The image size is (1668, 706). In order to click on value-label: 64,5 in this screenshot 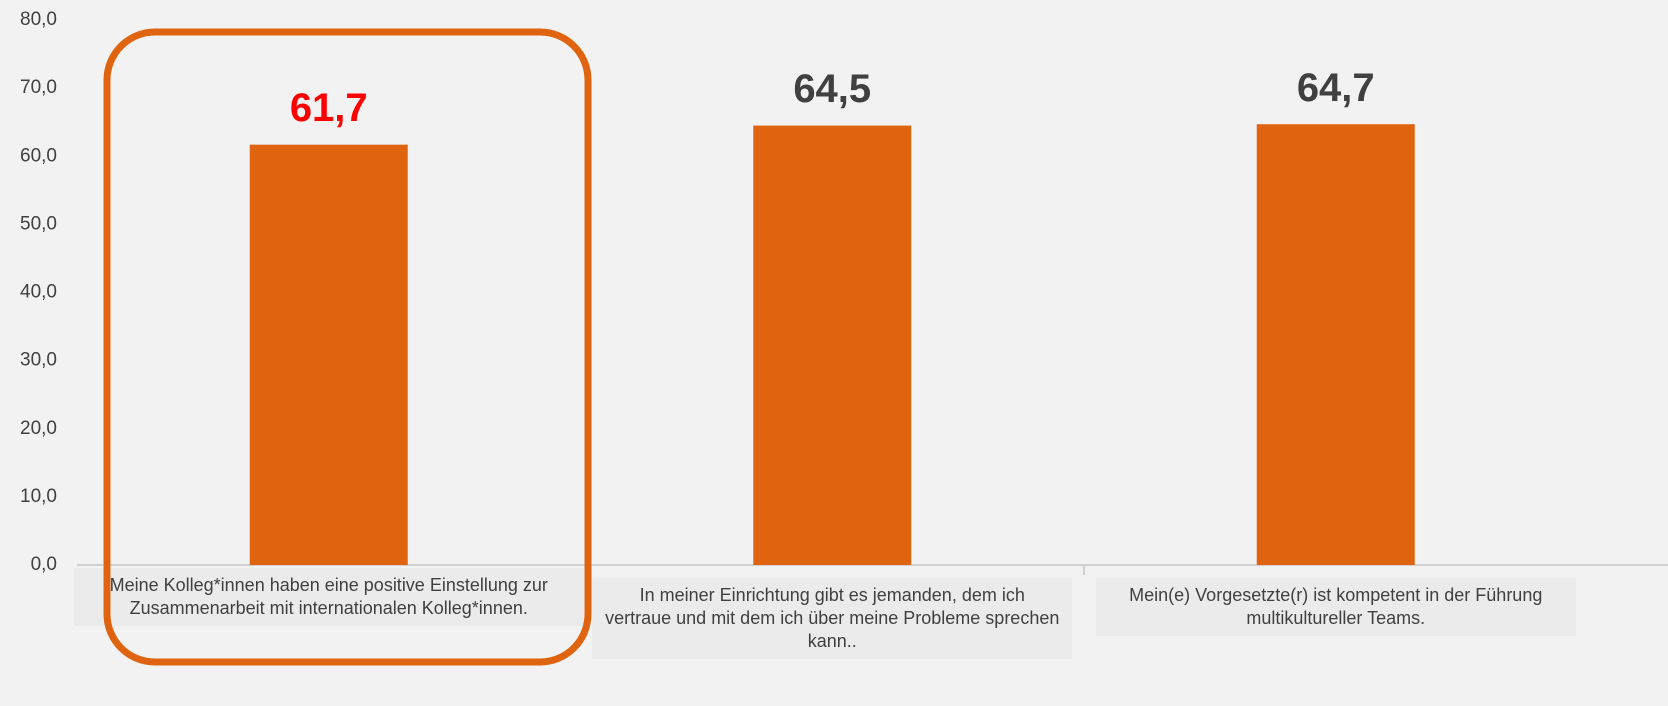, I will do `click(832, 89)`.